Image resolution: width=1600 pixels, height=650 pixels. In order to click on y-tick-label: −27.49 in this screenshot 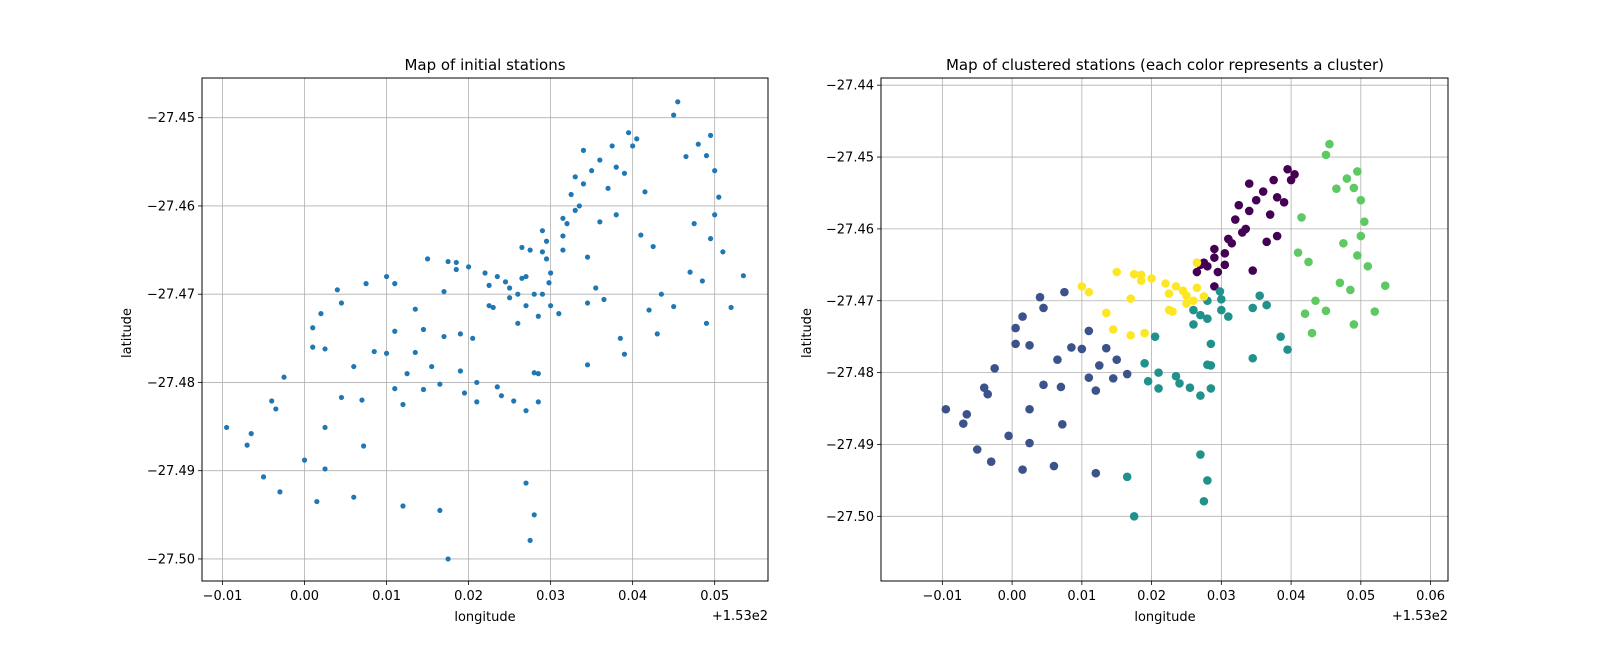, I will do `click(171, 471)`.